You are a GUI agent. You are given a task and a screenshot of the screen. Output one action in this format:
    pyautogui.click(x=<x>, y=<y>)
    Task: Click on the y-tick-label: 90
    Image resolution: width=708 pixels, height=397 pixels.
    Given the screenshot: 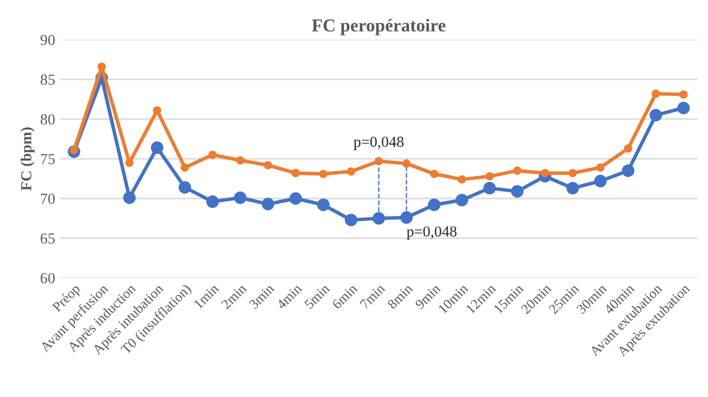 What is the action you would take?
    pyautogui.click(x=47, y=40)
    